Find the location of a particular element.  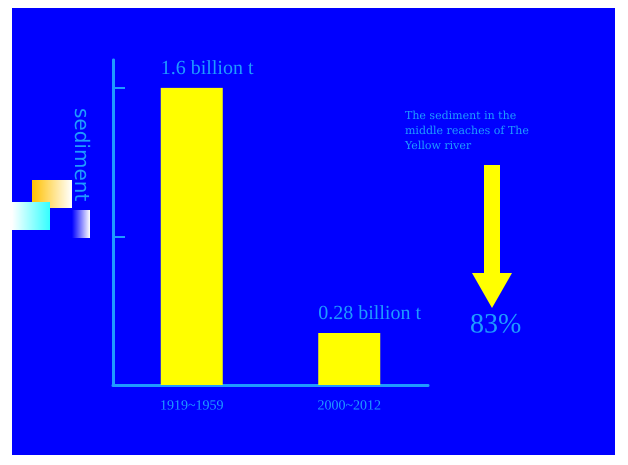

text: 83% is located at coordinates (496, 324).